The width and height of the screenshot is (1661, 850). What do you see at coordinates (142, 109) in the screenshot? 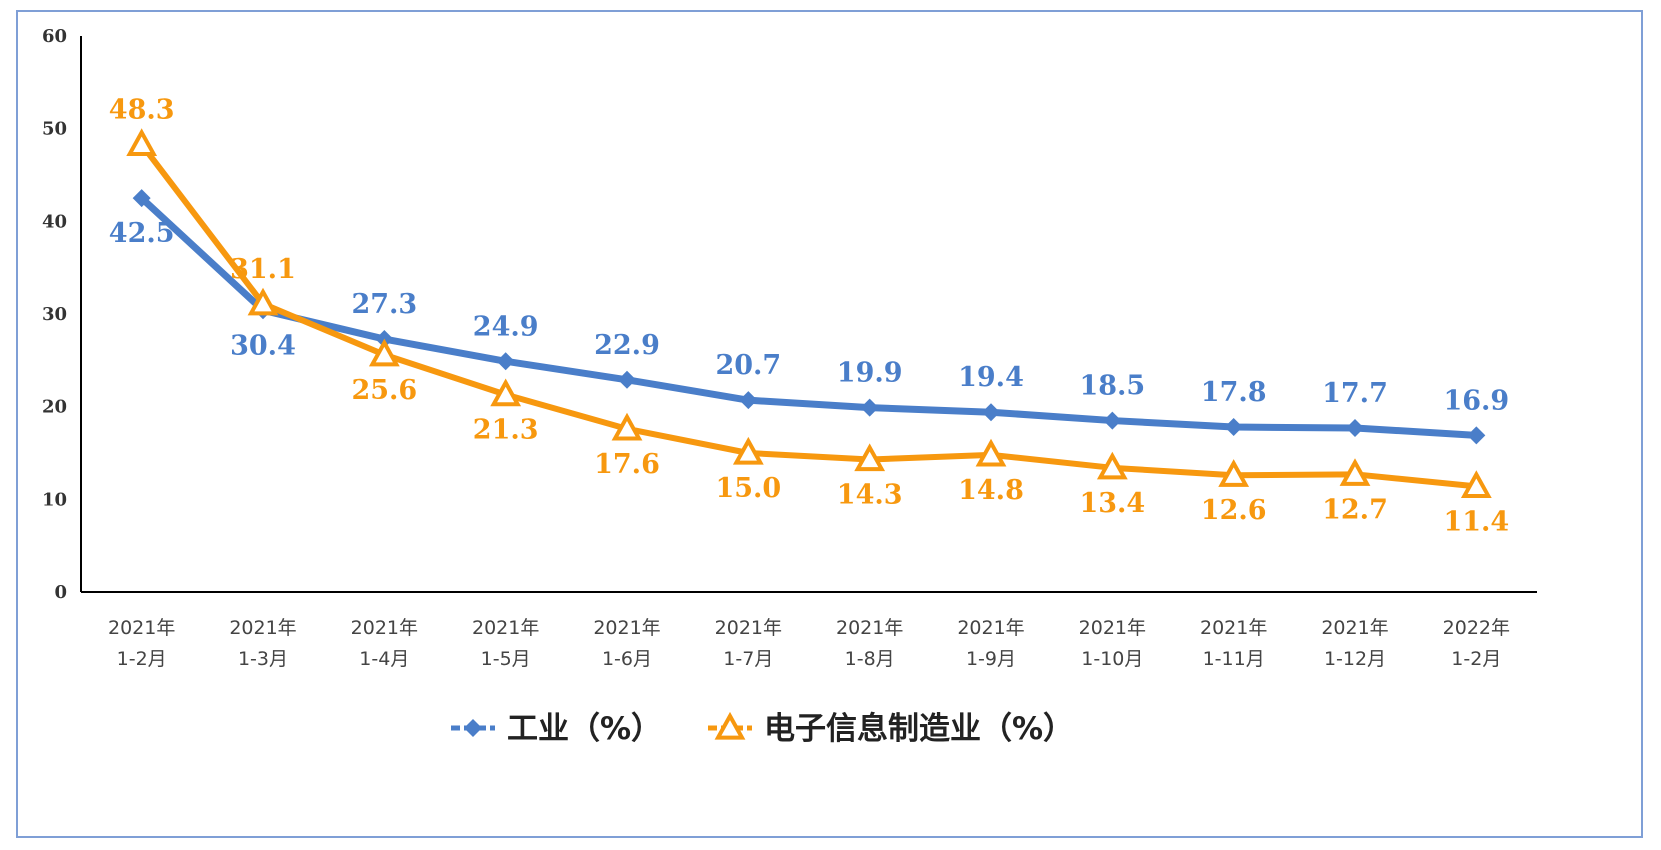
I see `electronics-data-label: 48.3` at bounding box center [142, 109].